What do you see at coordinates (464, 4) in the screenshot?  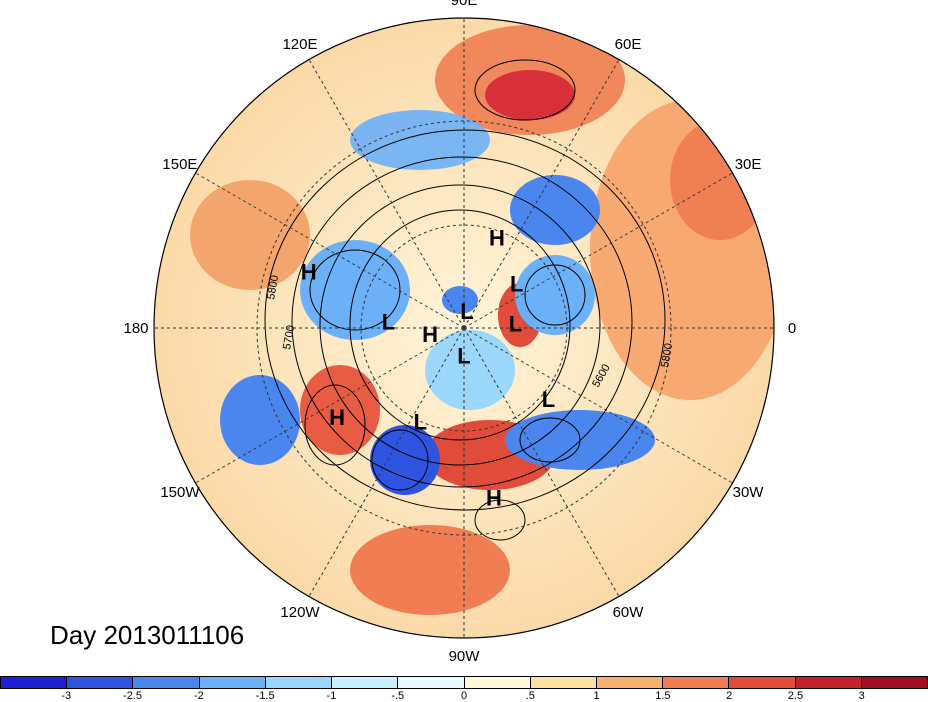 I see `longitude-label: 90E` at bounding box center [464, 4].